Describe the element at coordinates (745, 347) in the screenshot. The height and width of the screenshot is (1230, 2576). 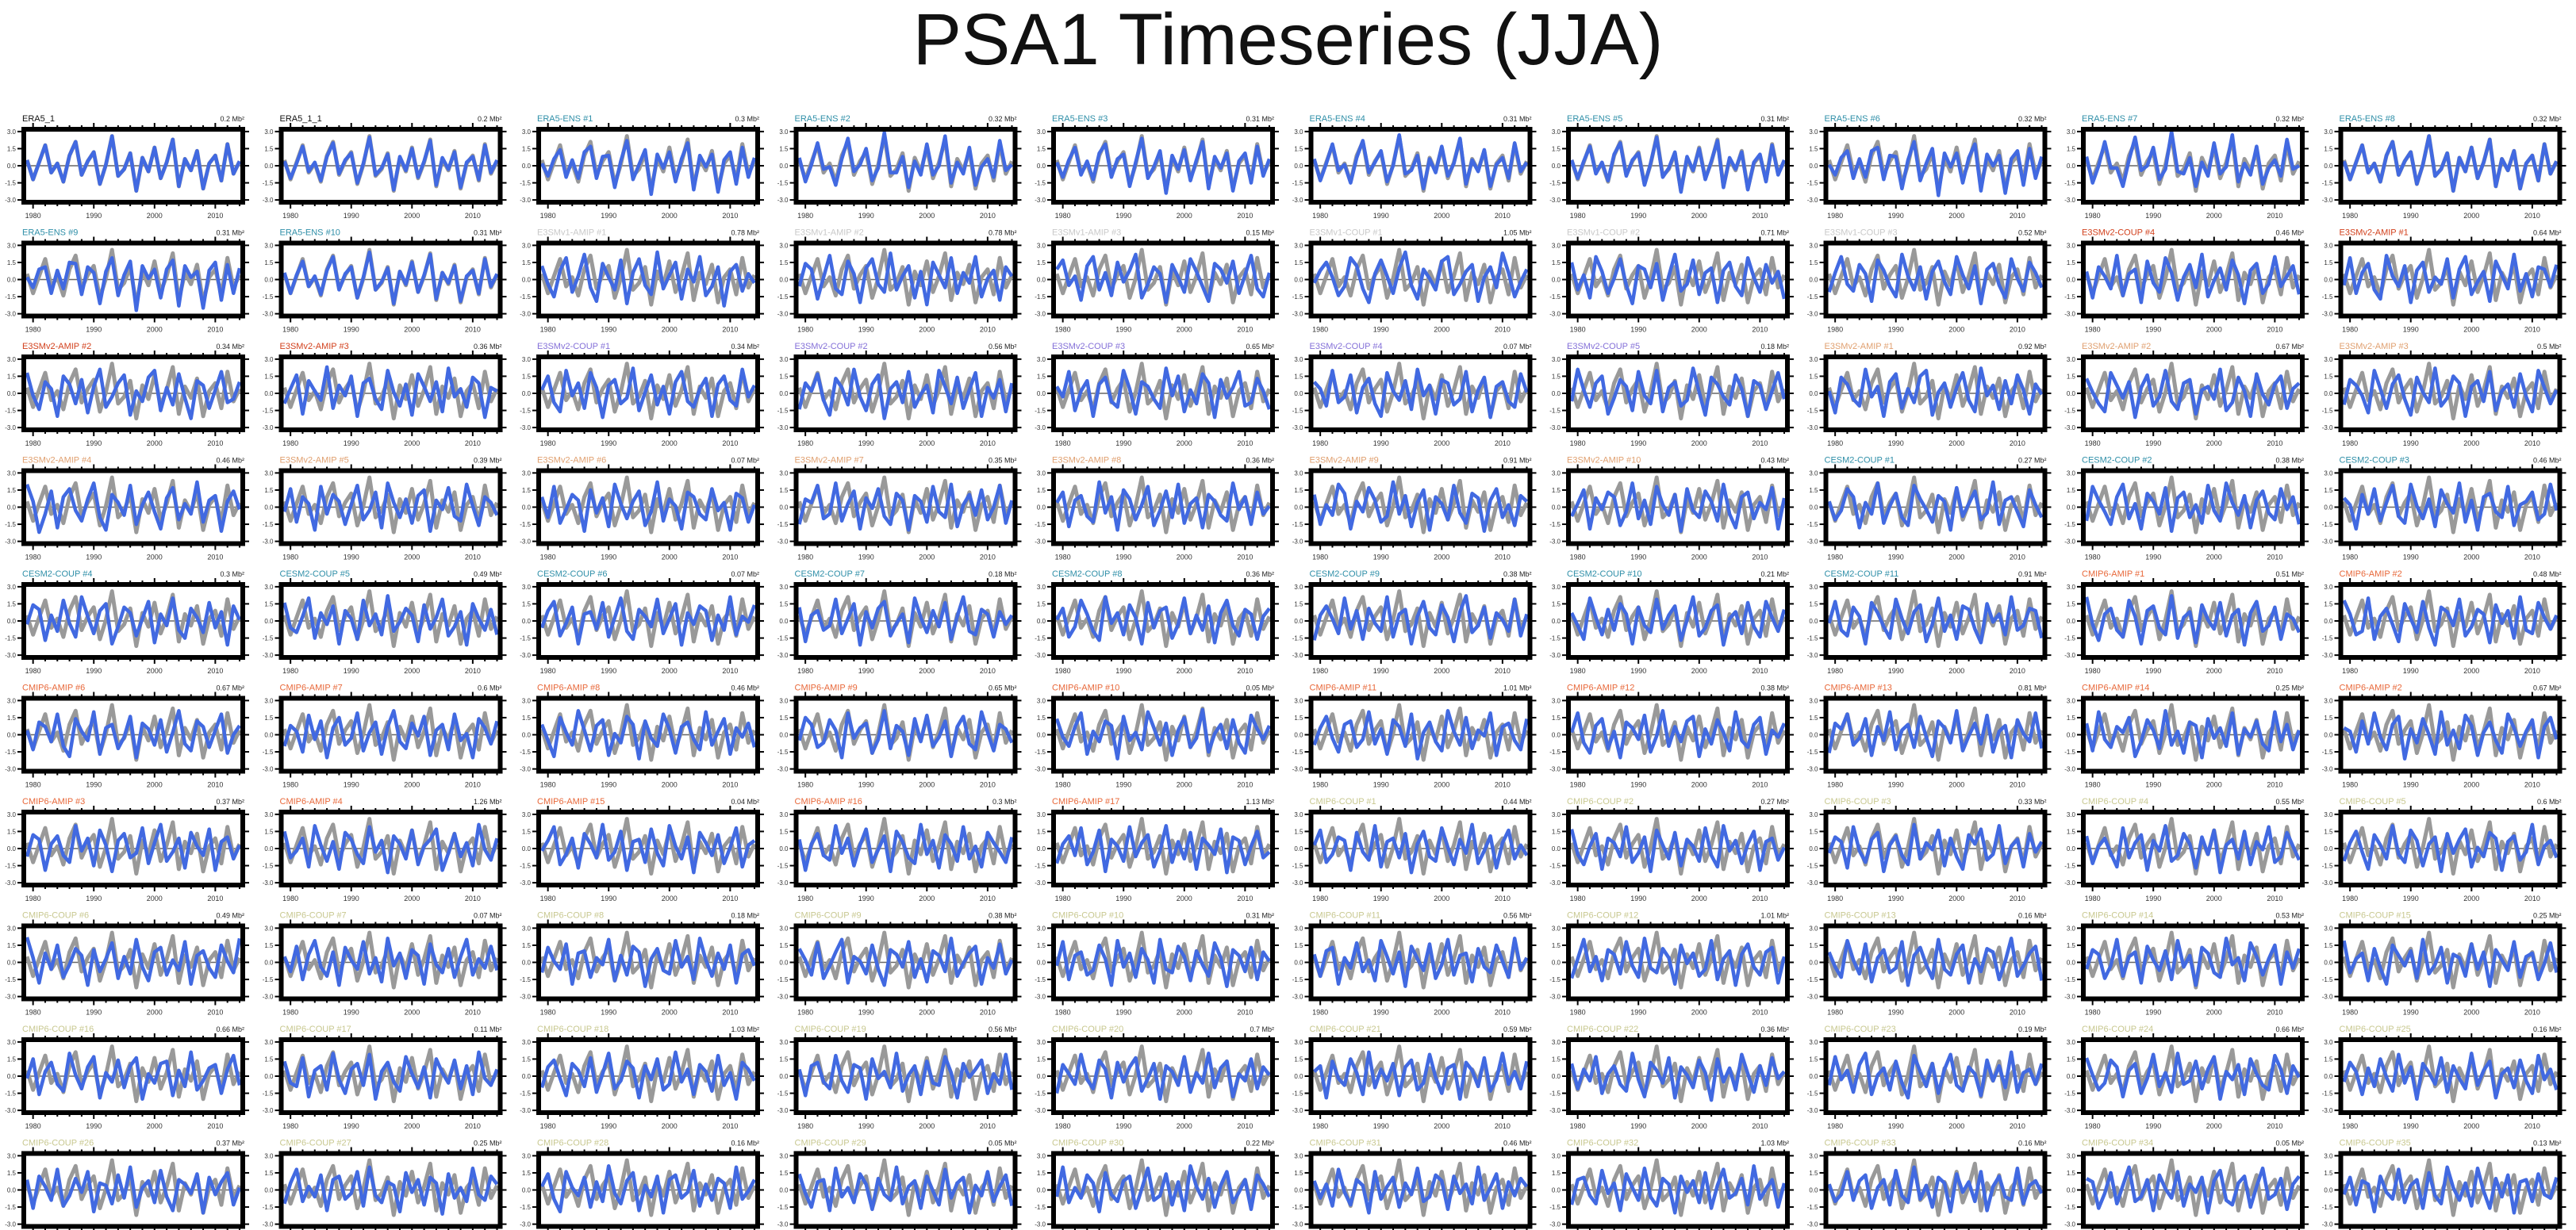
I see `panel-stat: 0.34 Mb²` at that location.